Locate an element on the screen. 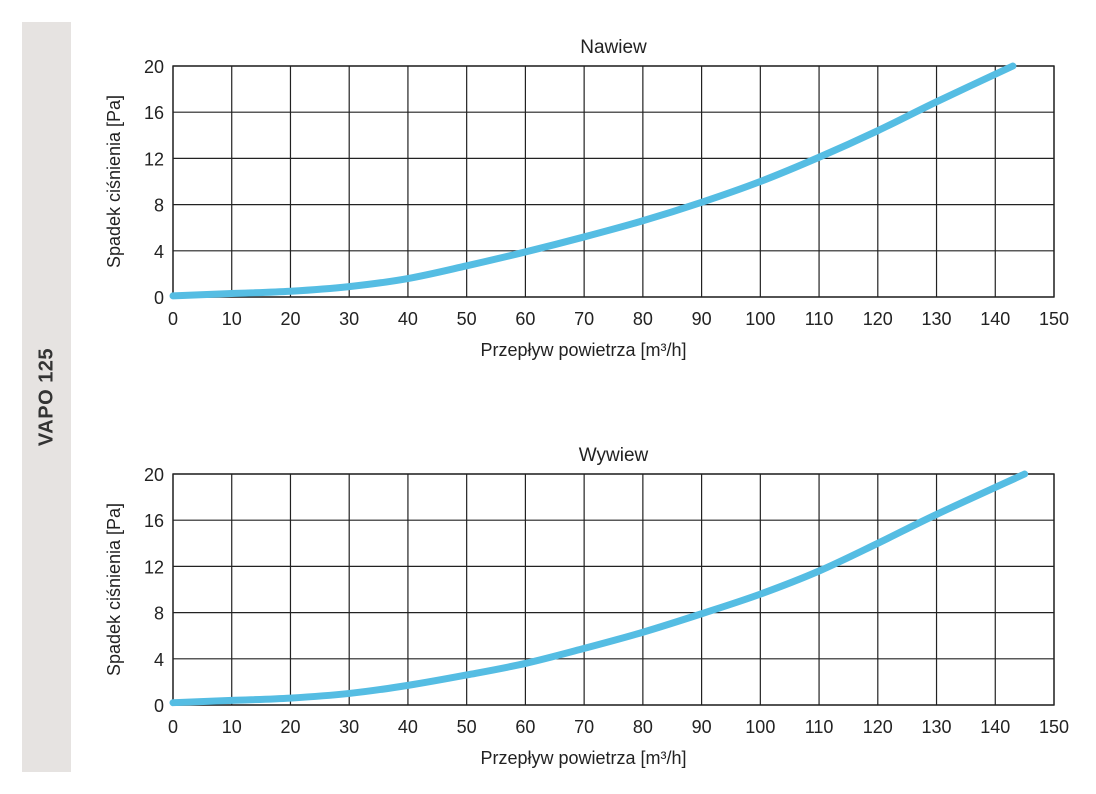 This screenshot has width=1096, height=794. product-sidebar is located at coordinates (46, 397).